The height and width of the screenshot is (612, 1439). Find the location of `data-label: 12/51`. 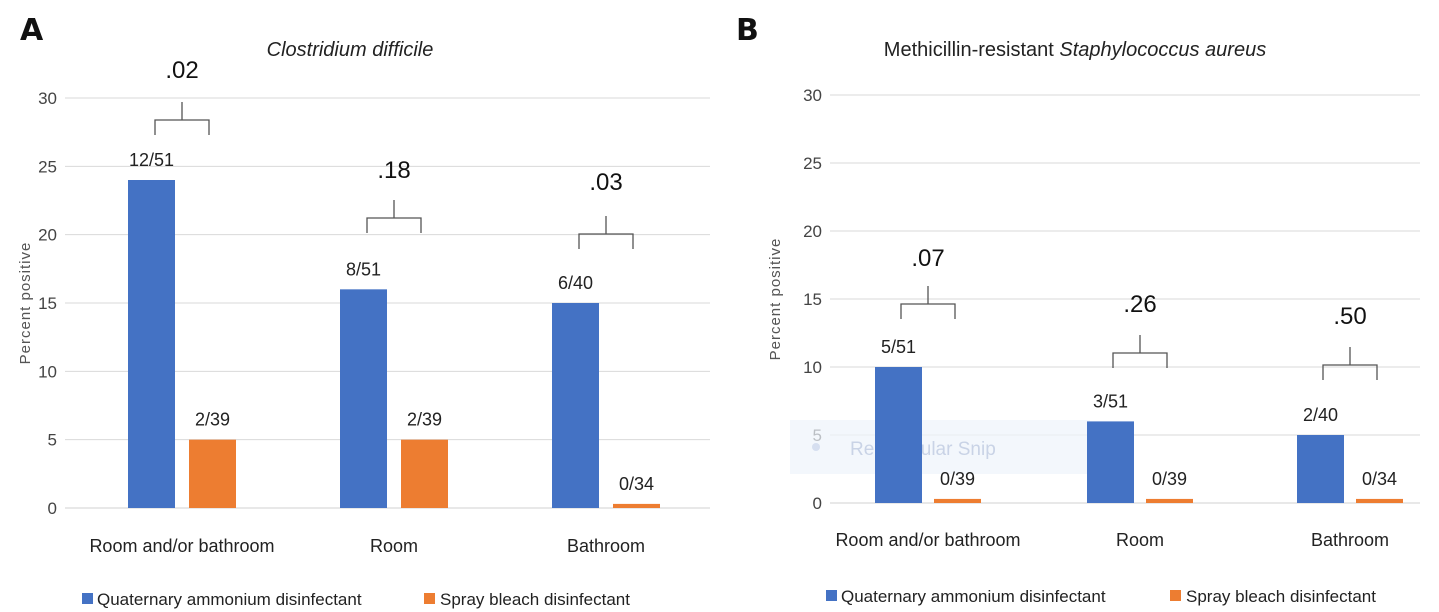

data-label: 12/51 is located at coordinates (151, 160).